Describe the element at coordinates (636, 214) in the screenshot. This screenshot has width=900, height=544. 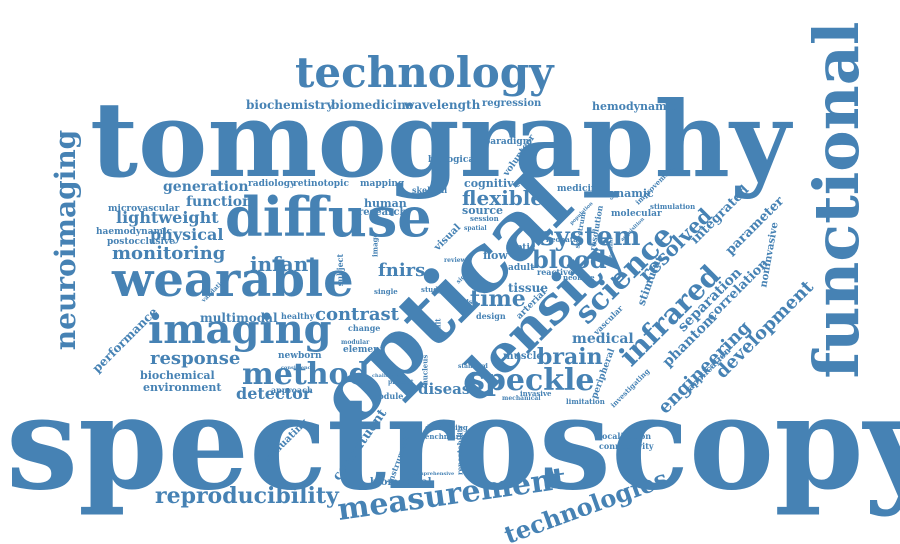
I see `word-molecular: molecular` at that location.